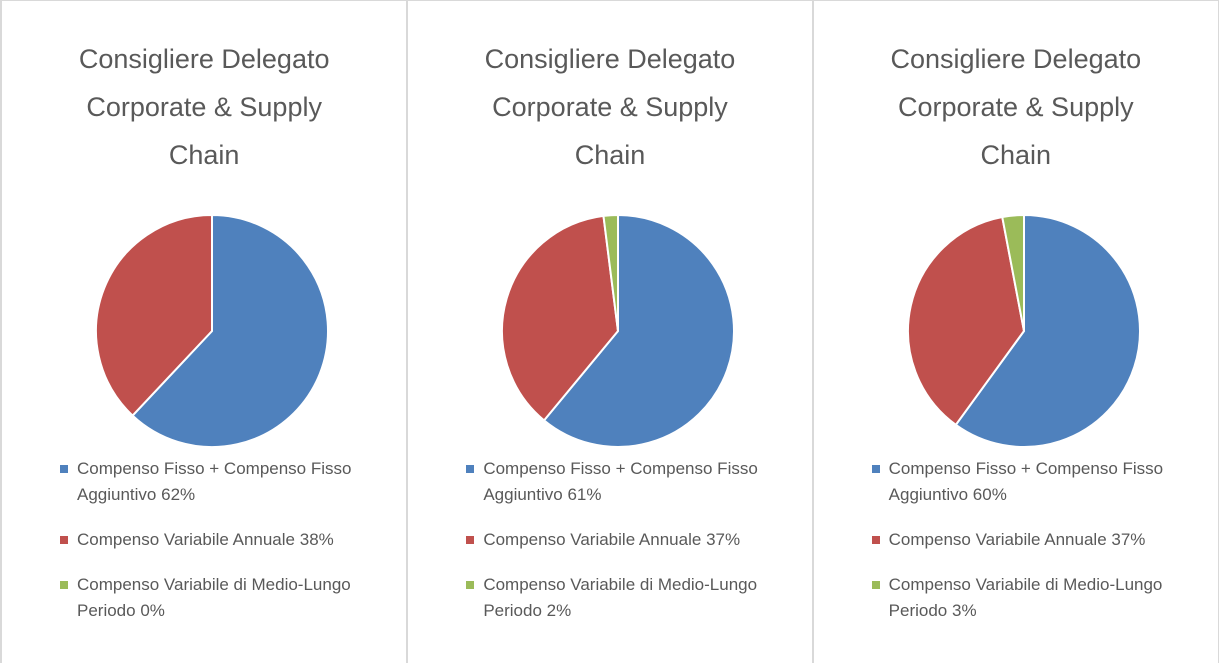 Image resolution: width=1219 pixels, height=663 pixels. I want to click on legend-value: 60%, so click(989, 494).